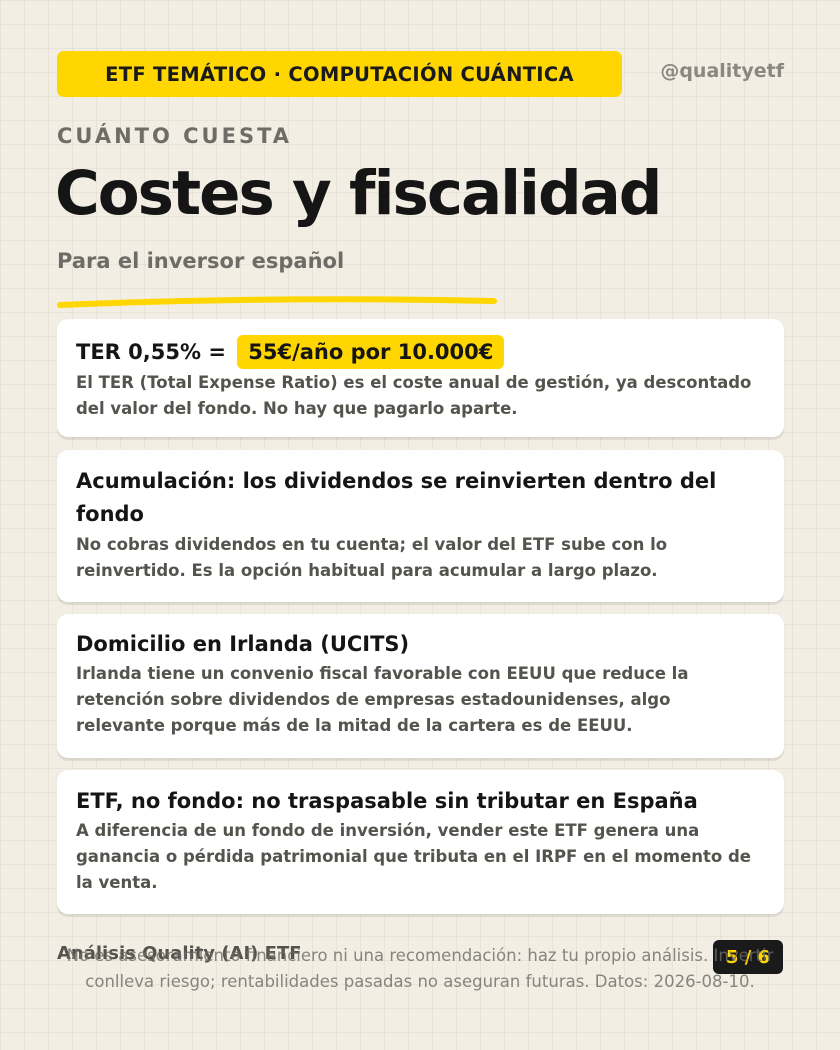 The height and width of the screenshot is (1050, 840). What do you see at coordinates (358, 193) in the screenshot?
I see `page-title: Costes y fiscalidad` at bounding box center [358, 193].